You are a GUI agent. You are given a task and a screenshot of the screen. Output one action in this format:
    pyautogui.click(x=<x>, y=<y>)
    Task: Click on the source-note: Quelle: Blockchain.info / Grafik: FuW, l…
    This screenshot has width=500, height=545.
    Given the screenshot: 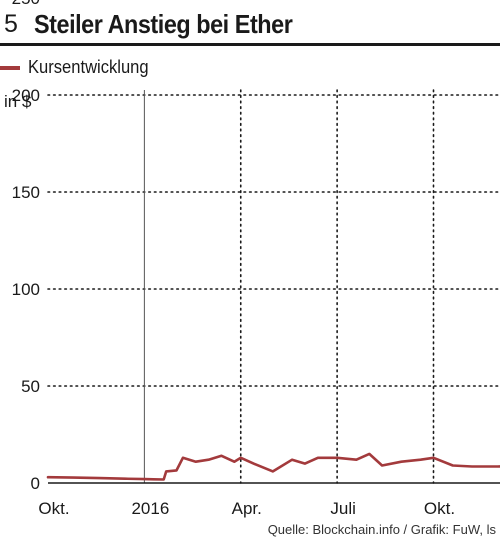 What is the action you would take?
    pyautogui.click(x=381, y=529)
    